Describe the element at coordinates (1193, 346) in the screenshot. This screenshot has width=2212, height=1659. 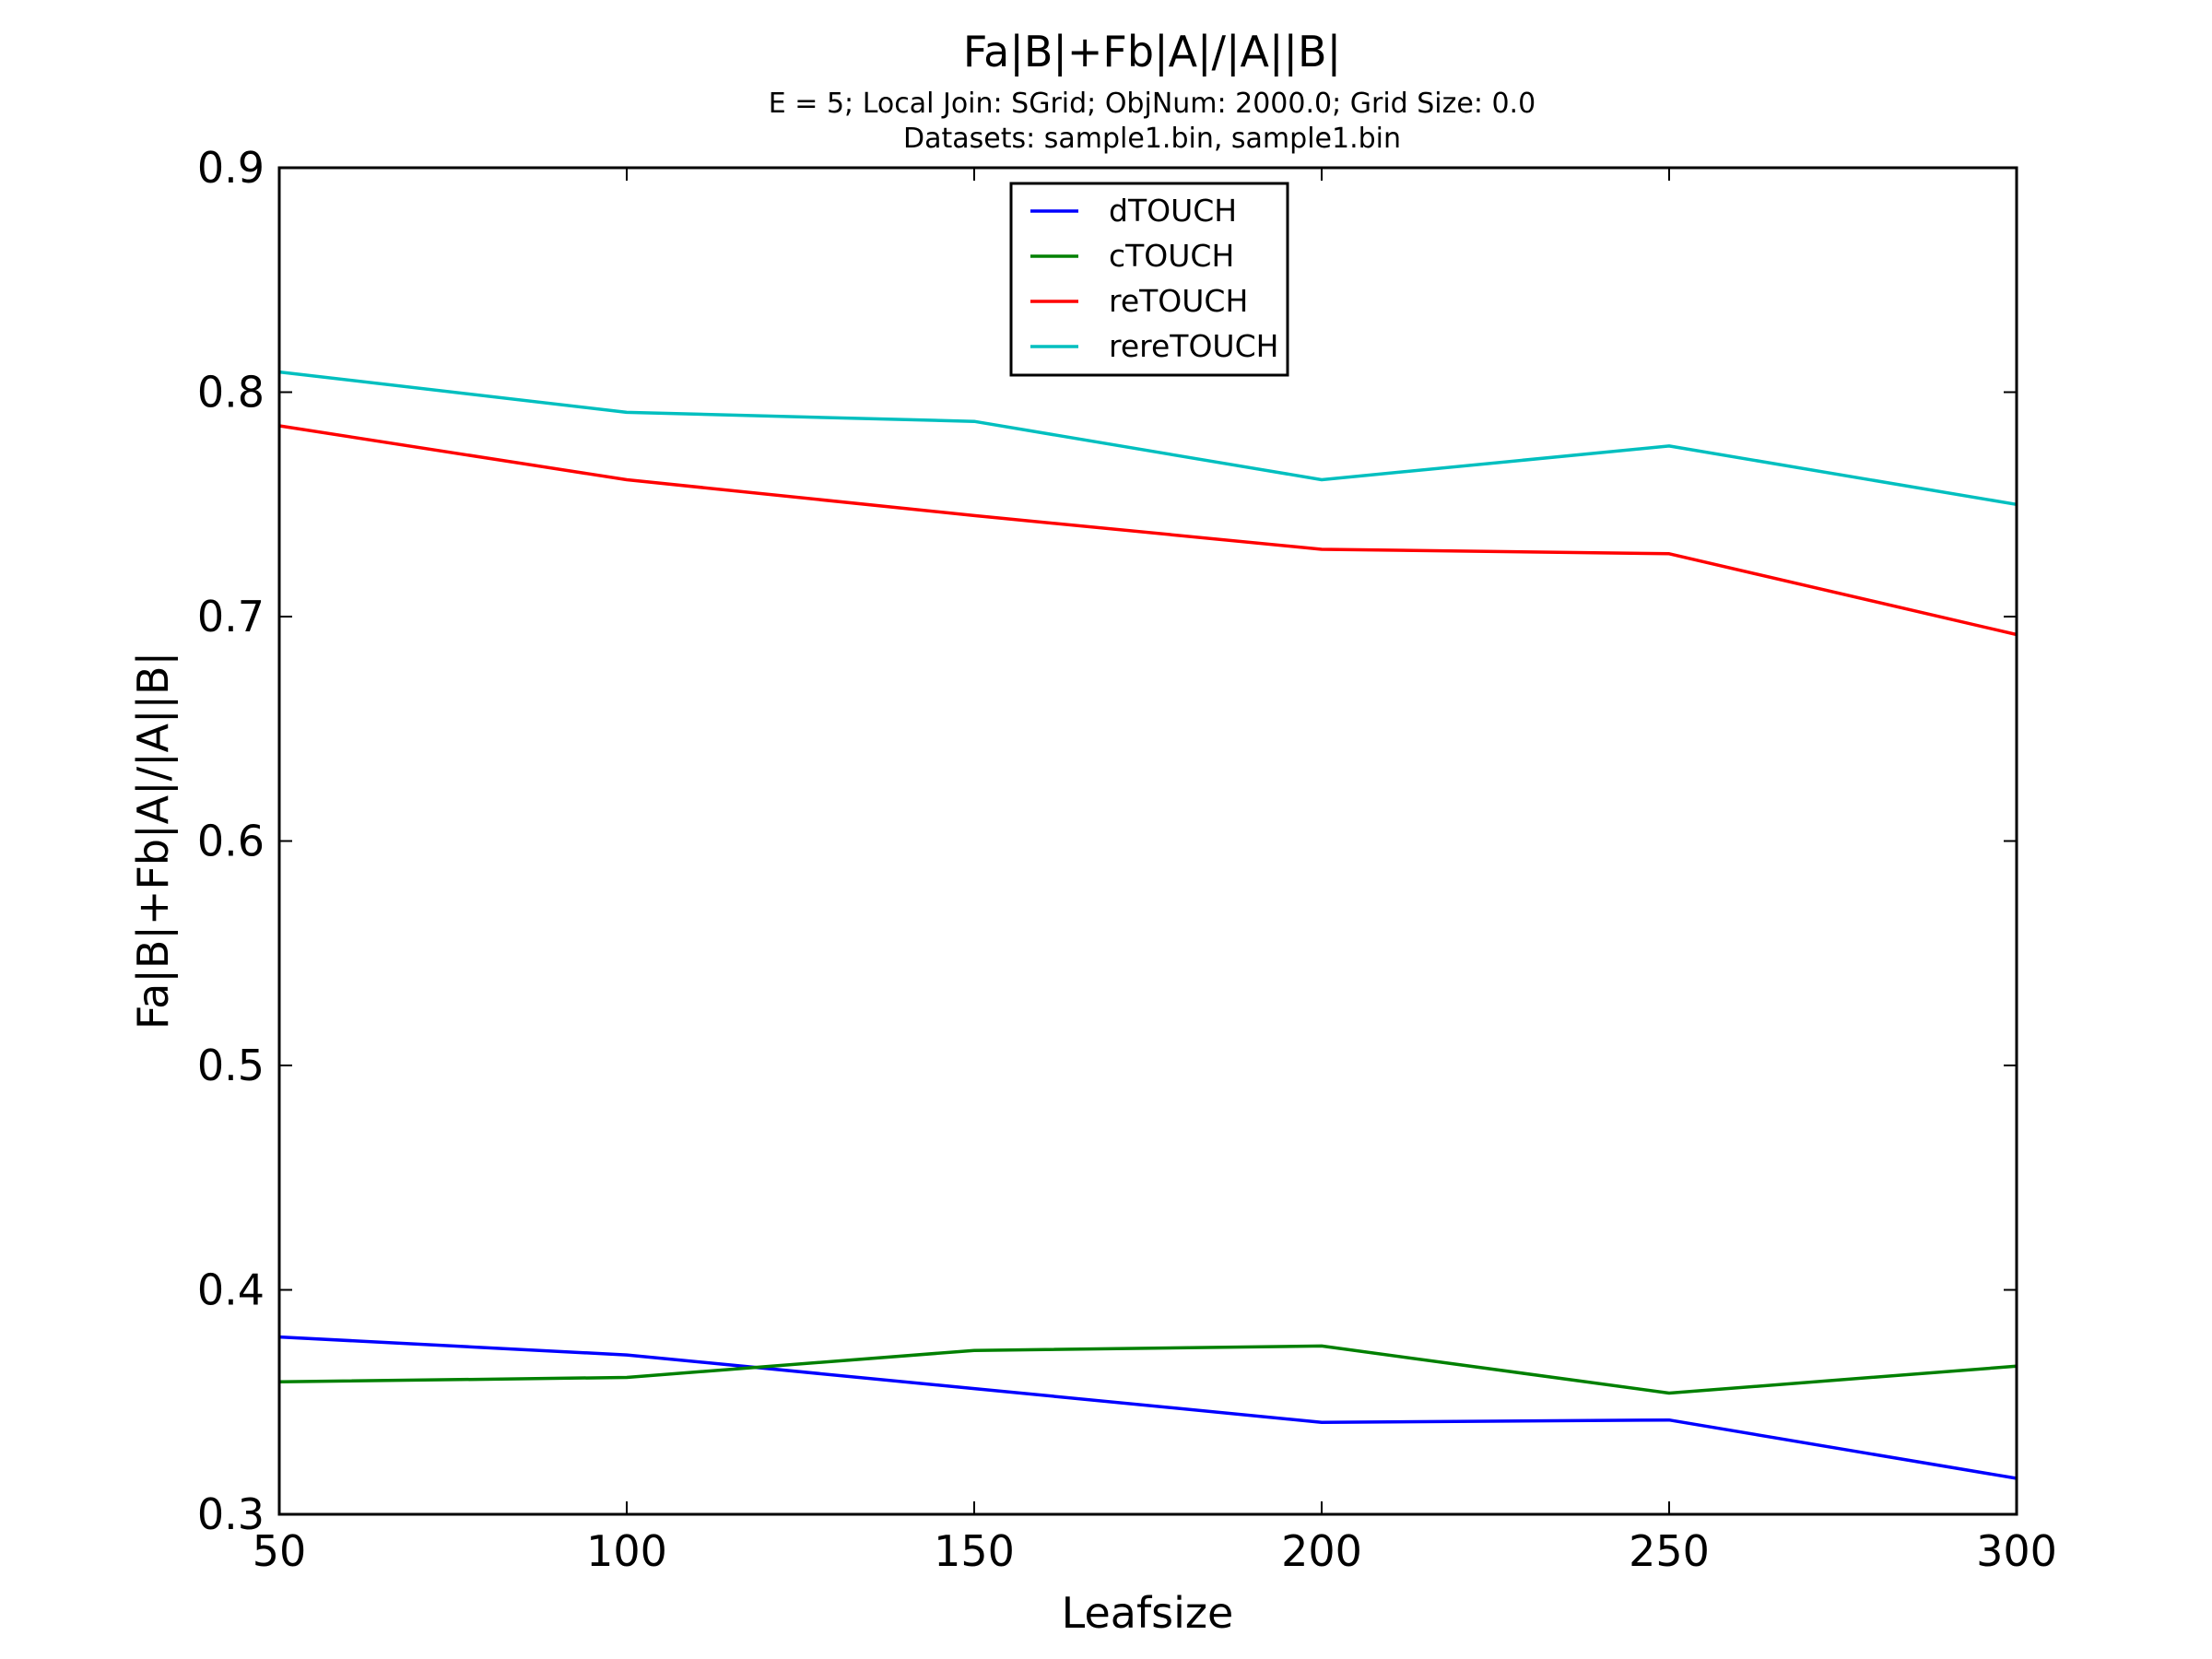
I see `legend-label-rereTOUCH: rereTOUCH` at that location.